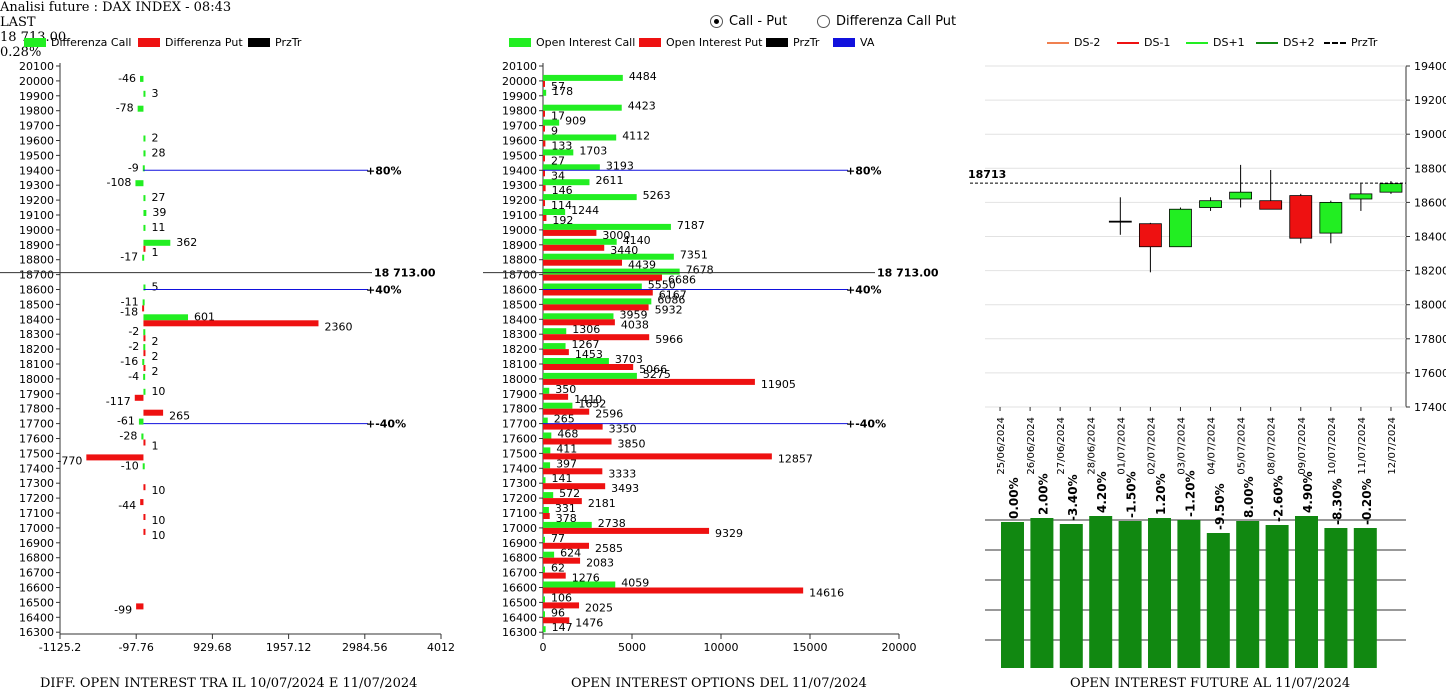  Describe the element at coordinates (826, 593) in the screenshot. I see `put-oi-label: 14616` at that location.